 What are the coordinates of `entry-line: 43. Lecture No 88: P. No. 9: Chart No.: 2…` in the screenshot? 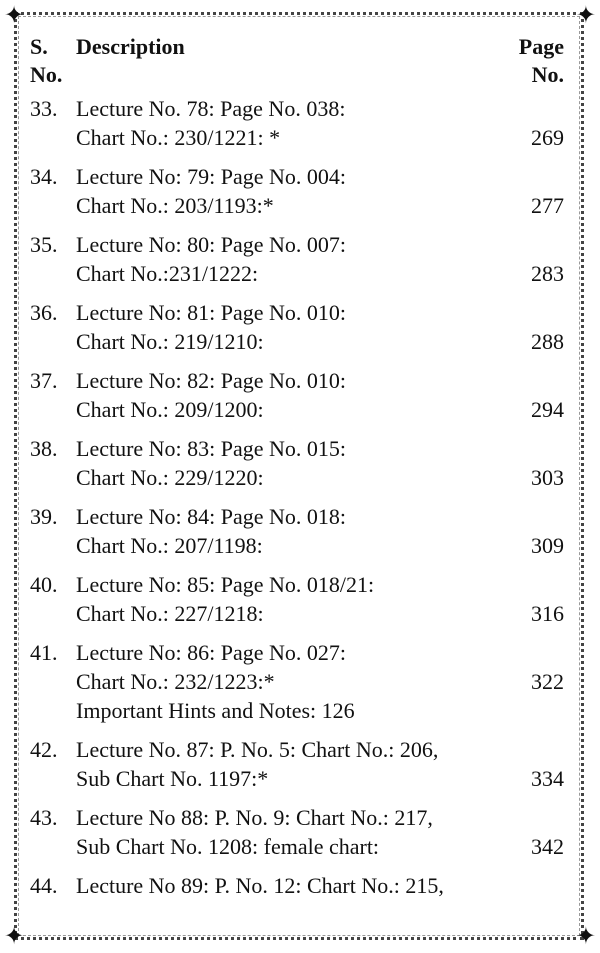 It's located at (300, 817).